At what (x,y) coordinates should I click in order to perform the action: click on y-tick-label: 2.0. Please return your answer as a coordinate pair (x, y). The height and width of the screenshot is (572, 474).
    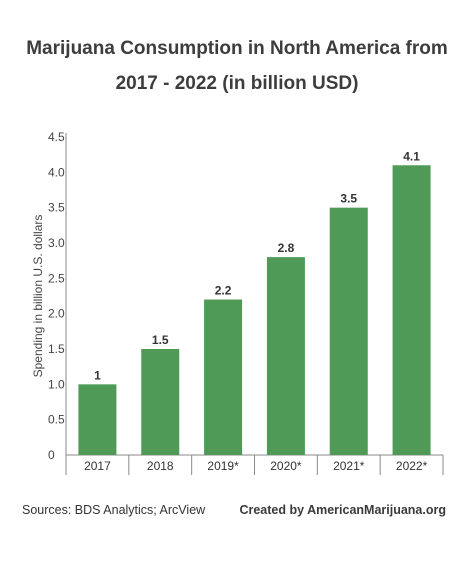
    Looking at the image, I should click on (56, 314).